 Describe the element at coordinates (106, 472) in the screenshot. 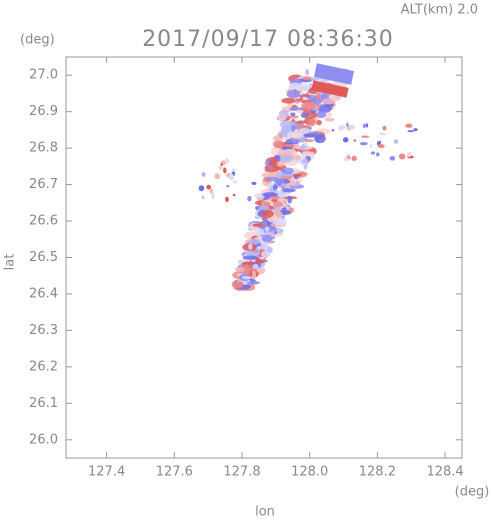

I see `x-tick-label: 127.4` at that location.